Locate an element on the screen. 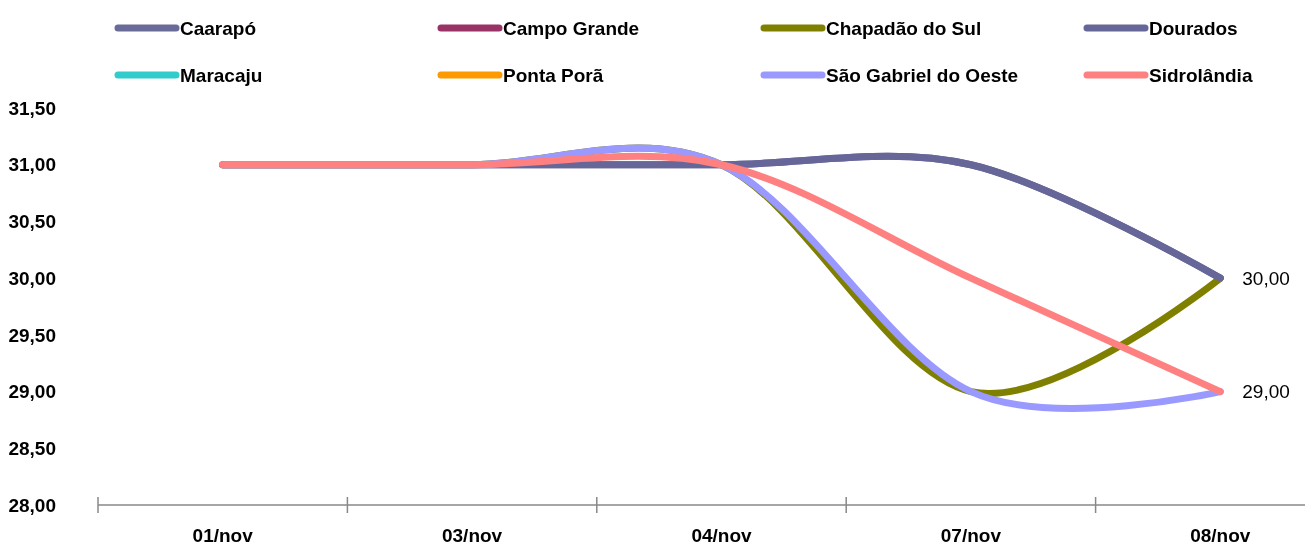 Image resolution: width=1305 pixels, height=551 pixels. x-tick-label: 08/nov is located at coordinates (1220, 535).